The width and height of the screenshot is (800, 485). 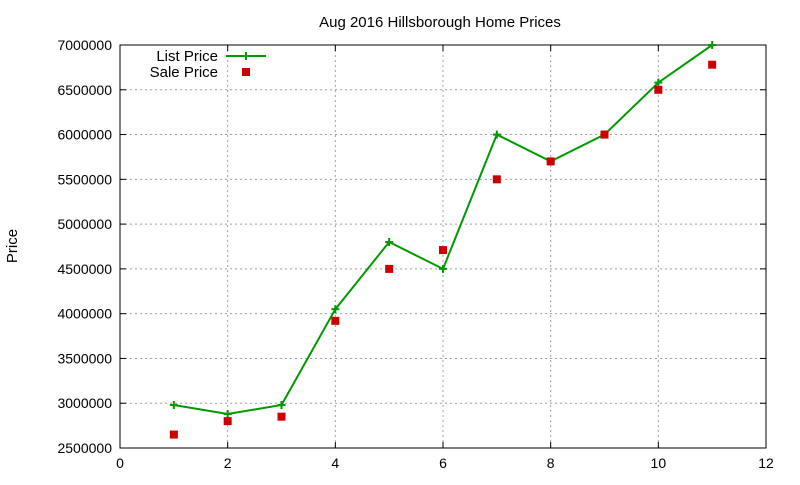 I want to click on x-tick-label: 2, so click(x=228, y=463).